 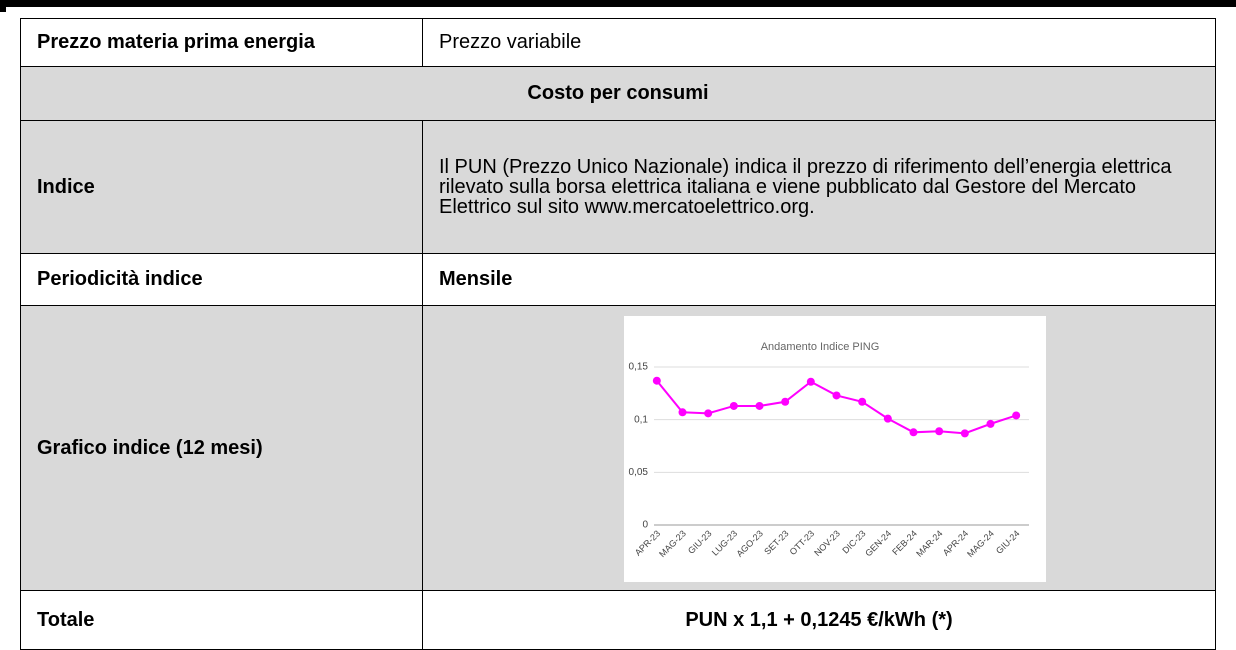 I want to click on label-cell: Periodicità indice, so click(x=221, y=279).